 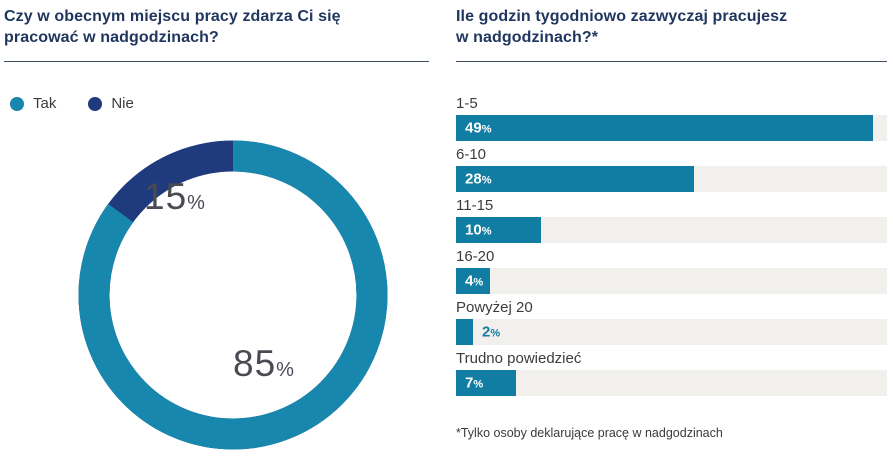 What do you see at coordinates (494, 307) in the screenshot?
I see `bar-category-label: Powyżej 20` at bounding box center [494, 307].